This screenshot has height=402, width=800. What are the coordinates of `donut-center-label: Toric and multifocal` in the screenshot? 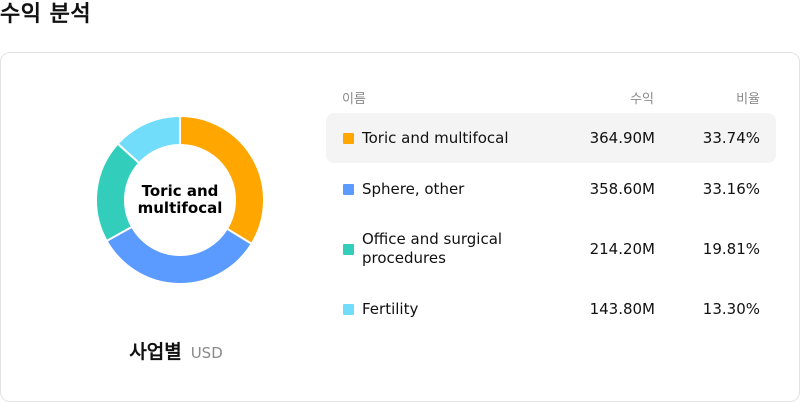 It's located at (180, 199).